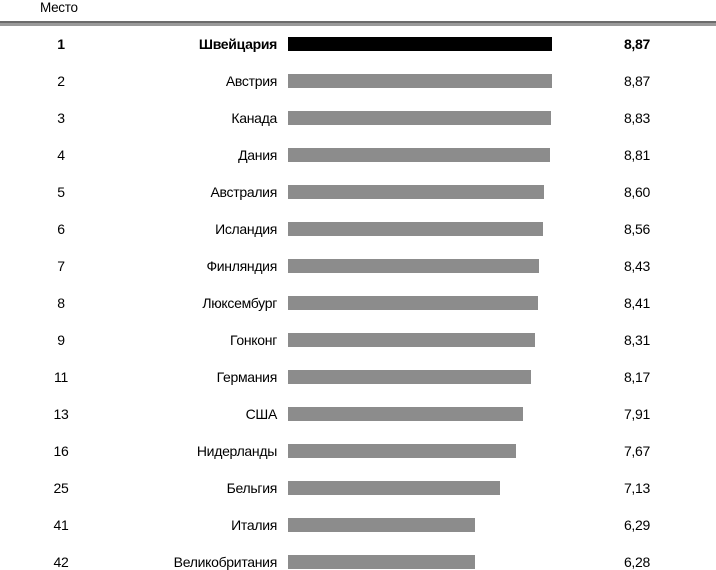  I want to click on table-row: 6 Исландия 8,56, so click(358, 228).